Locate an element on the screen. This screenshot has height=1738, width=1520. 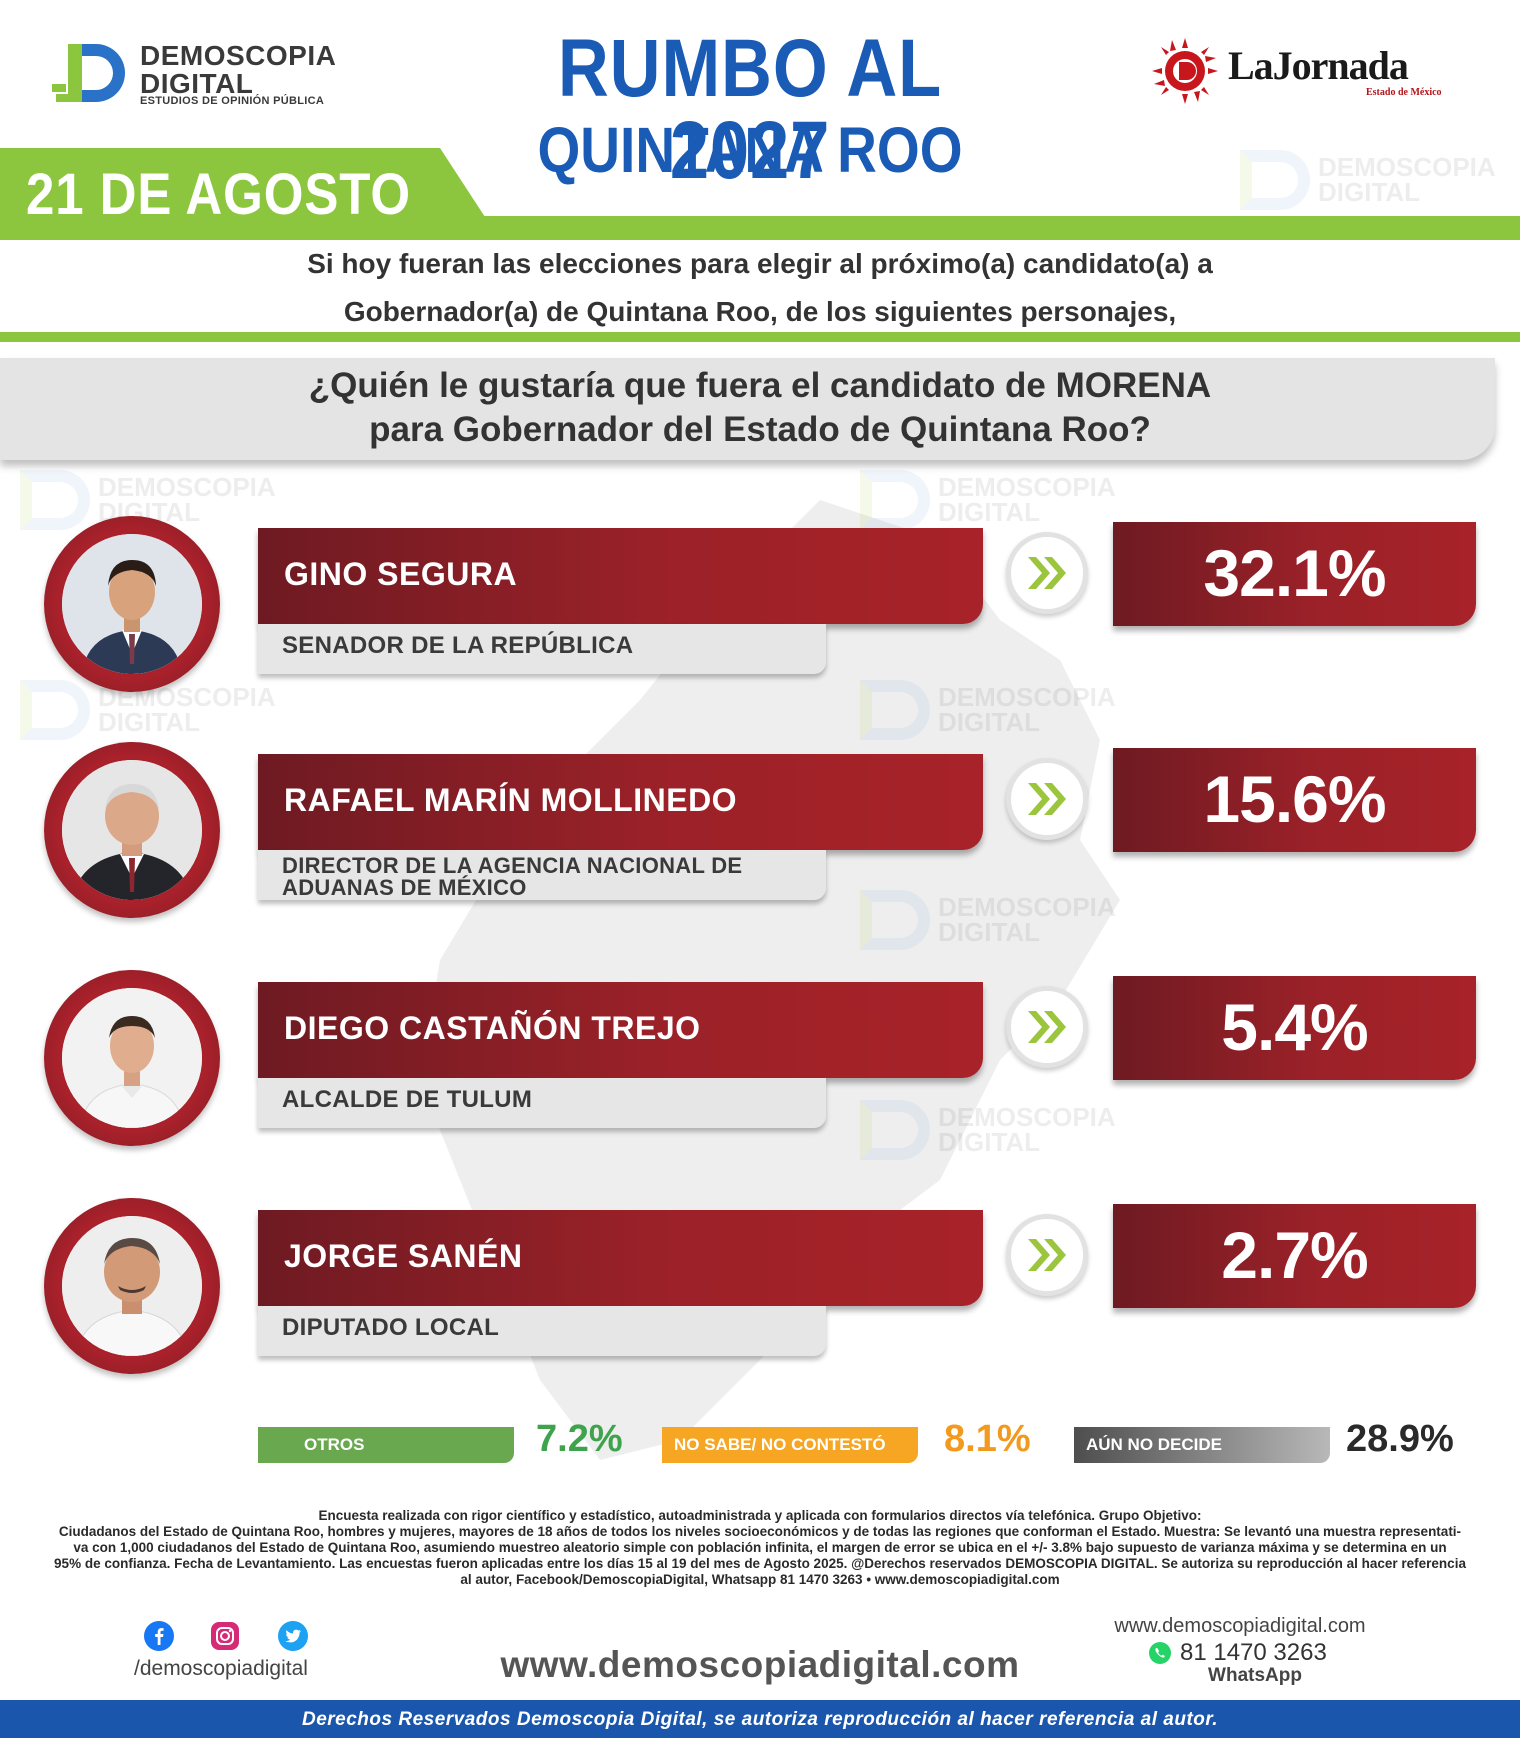
watermark-logo: DEMOSCOPIA DIGITAL is located at coordinates (1368, 180).